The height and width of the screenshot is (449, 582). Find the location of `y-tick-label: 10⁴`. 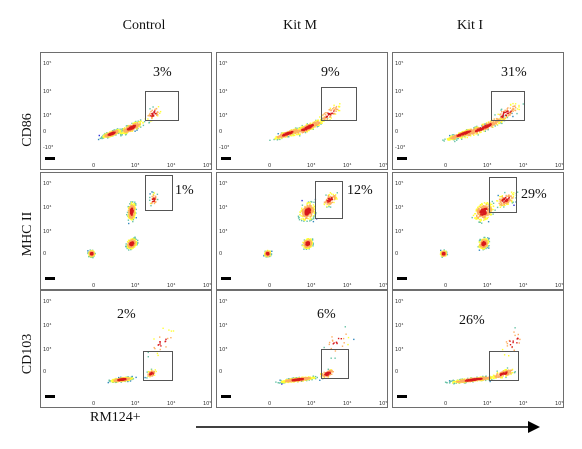

y-tick-label: 10⁴ is located at coordinates (399, 208).